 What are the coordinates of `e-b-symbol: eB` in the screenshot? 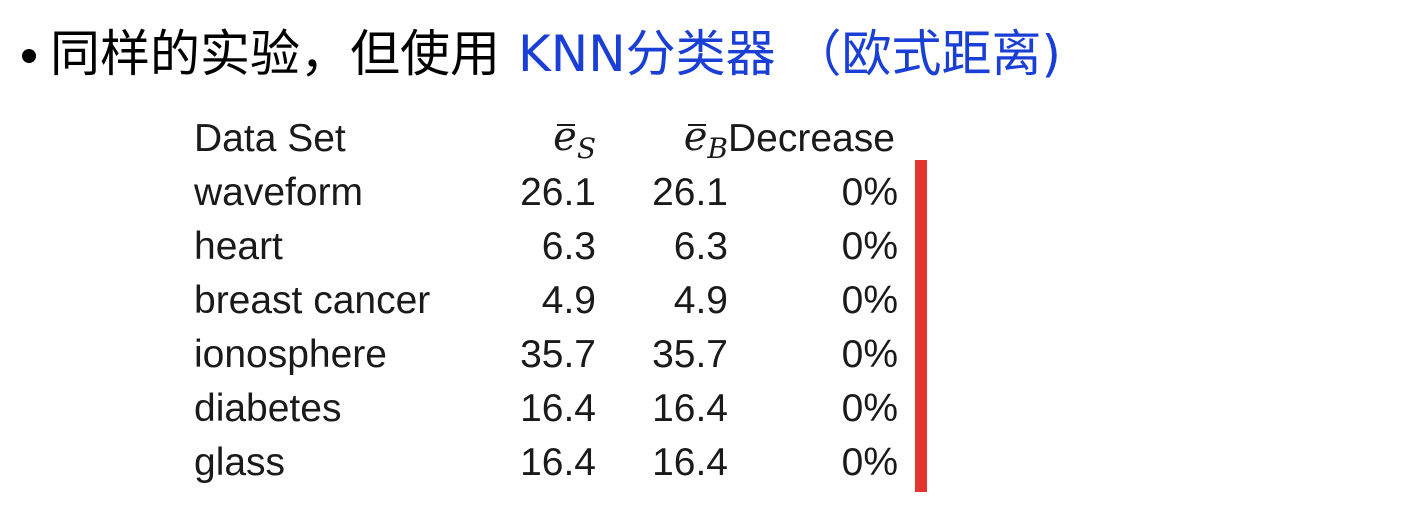 It's located at (705, 139).